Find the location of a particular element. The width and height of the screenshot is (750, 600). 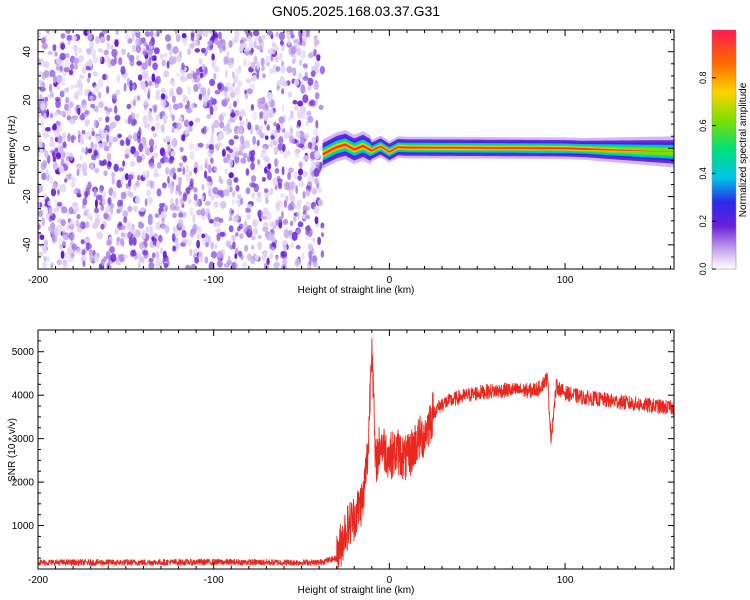

spectrogram-x-label: Height of straight line (km) is located at coordinates (356, 290).